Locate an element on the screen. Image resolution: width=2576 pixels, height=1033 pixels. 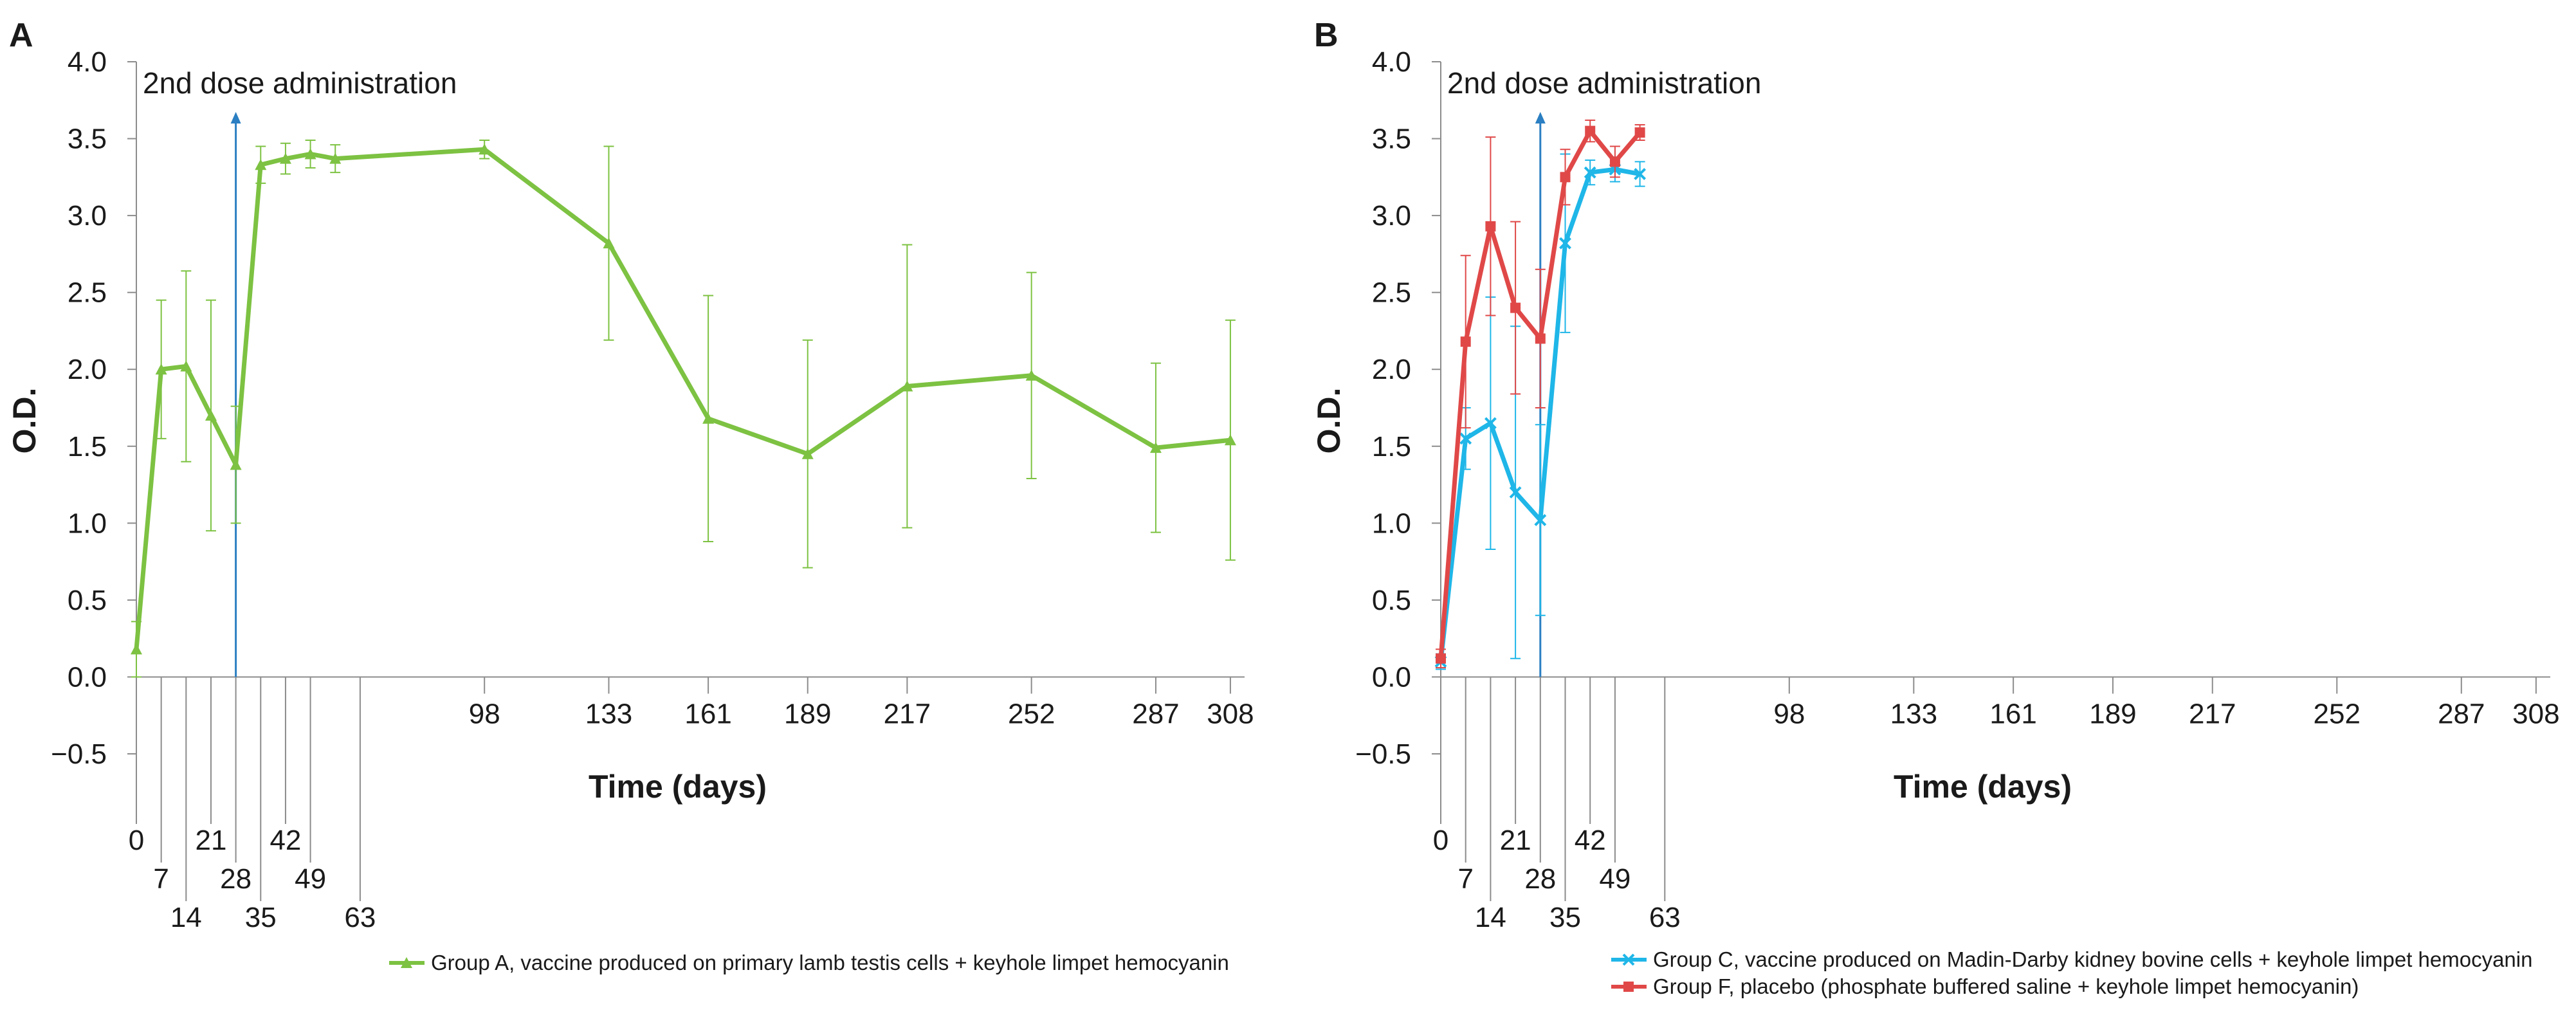
x-tick-label: 189 is located at coordinates (807, 713).